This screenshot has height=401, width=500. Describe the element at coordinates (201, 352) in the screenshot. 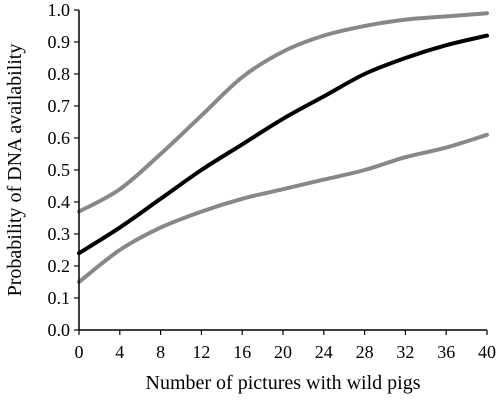

I see `x-tick-label: 12` at that location.